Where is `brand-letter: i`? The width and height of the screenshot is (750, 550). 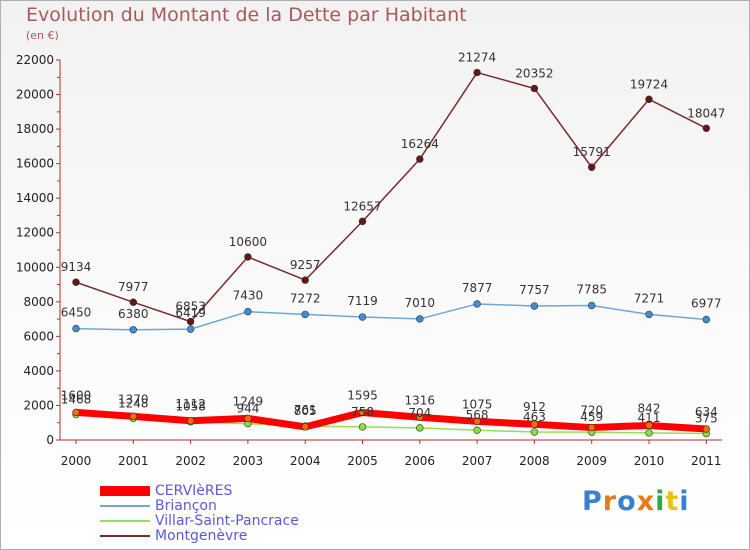 brand-letter: i is located at coordinates (684, 501).